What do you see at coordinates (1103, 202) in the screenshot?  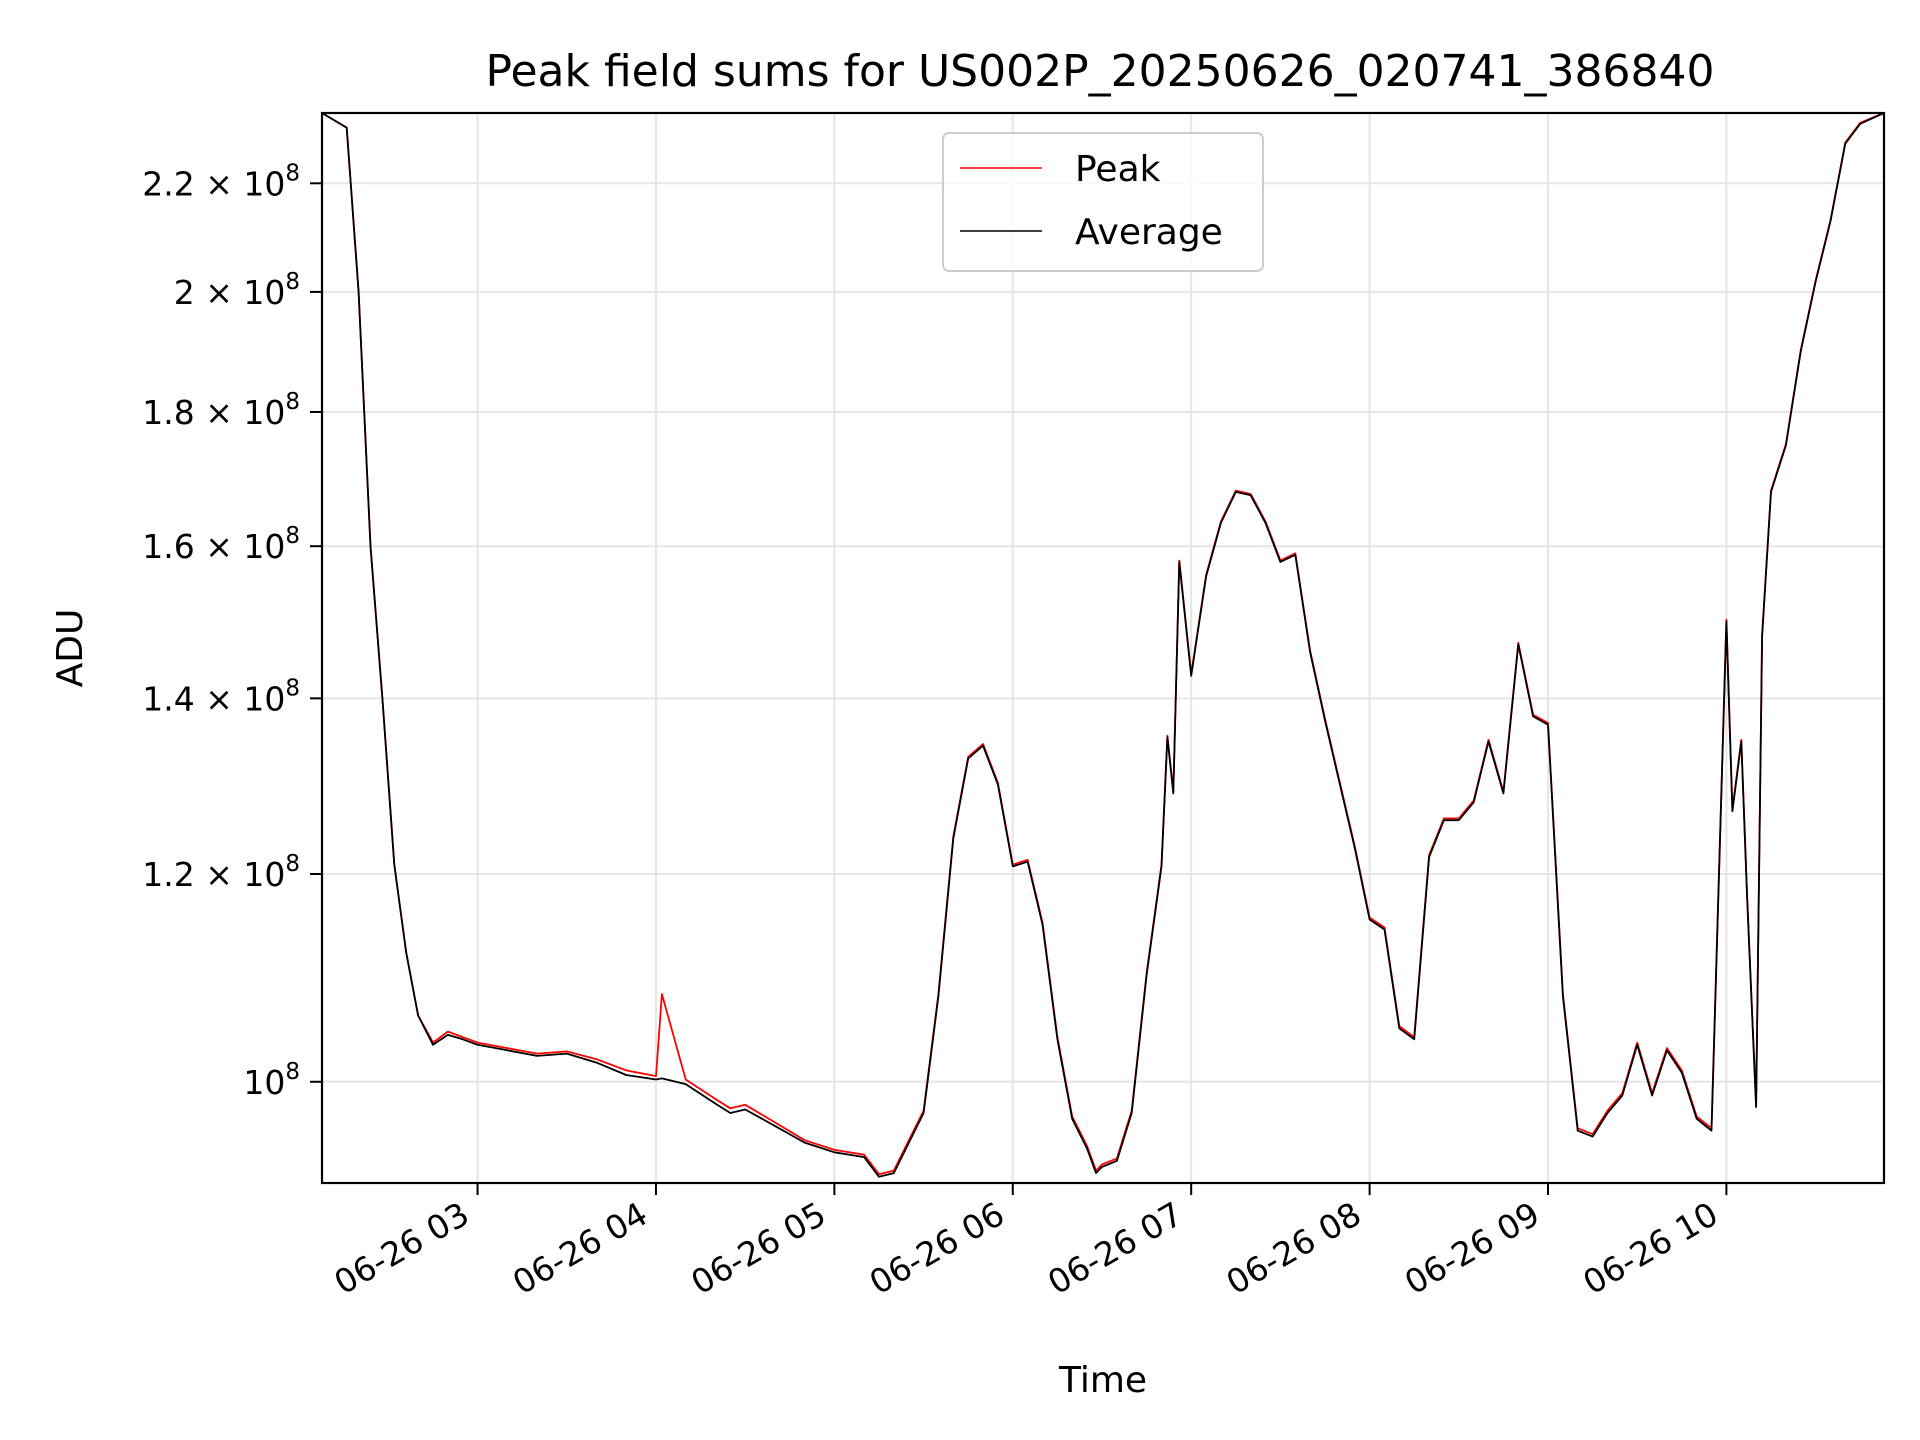 I see `legend: Peak Average` at bounding box center [1103, 202].